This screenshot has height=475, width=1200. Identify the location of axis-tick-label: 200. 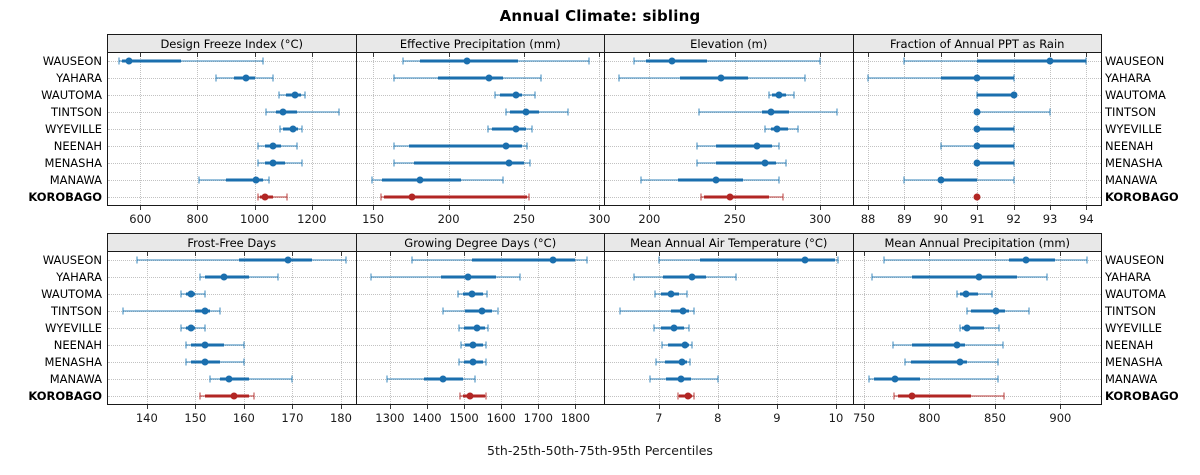
(649, 219).